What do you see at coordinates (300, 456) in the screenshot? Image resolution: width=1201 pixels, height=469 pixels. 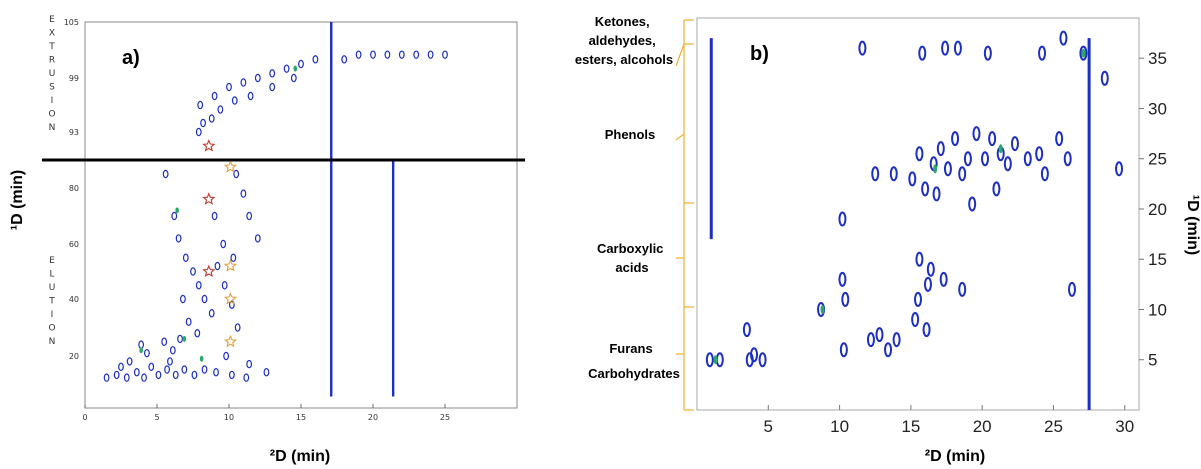 I see `panel-a-x-axis-label: ²D (min)` at bounding box center [300, 456].